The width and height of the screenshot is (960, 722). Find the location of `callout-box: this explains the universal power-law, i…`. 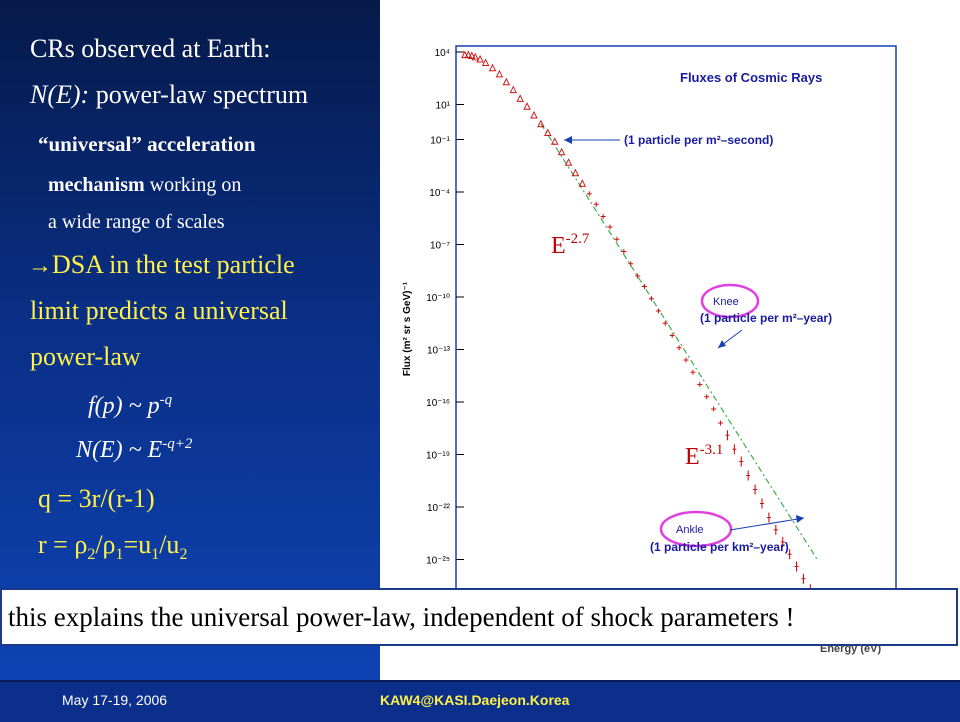

callout-box: this explains the universal power-law, i… is located at coordinates (479, 617).